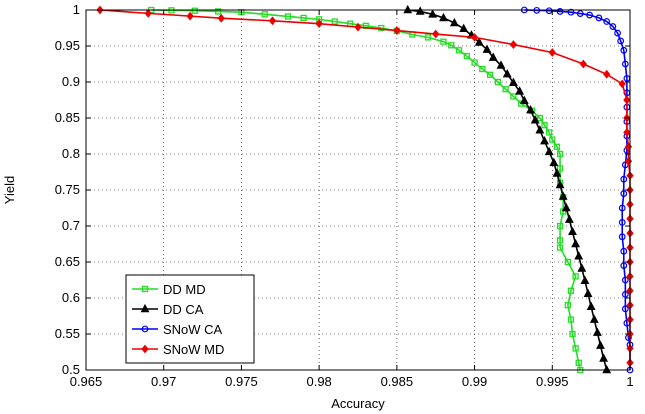  What do you see at coordinates (241, 381) in the screenshot?
I see `x-tick-label: 0.975` at bounding box center [241, 381].